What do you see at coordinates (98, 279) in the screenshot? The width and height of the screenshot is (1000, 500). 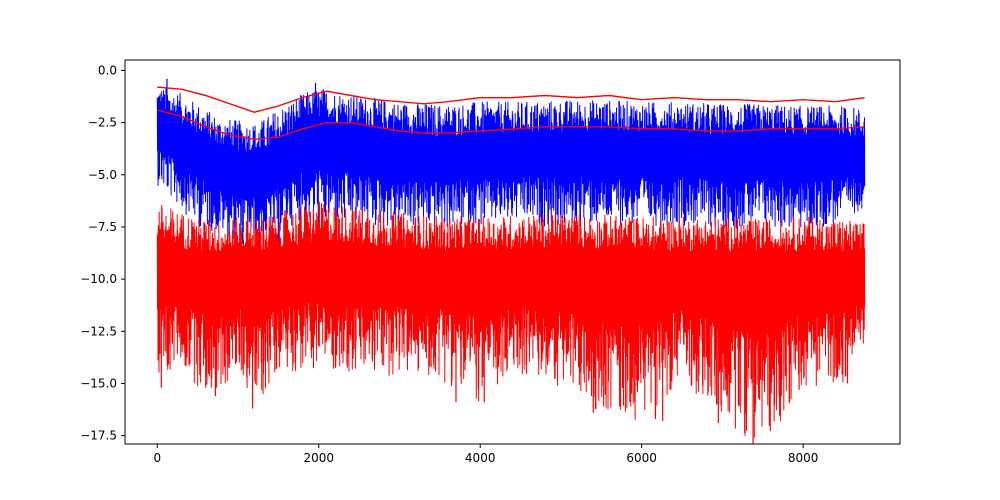 I see `y-tick-label: −10.0` at bounding box center [98, 279].